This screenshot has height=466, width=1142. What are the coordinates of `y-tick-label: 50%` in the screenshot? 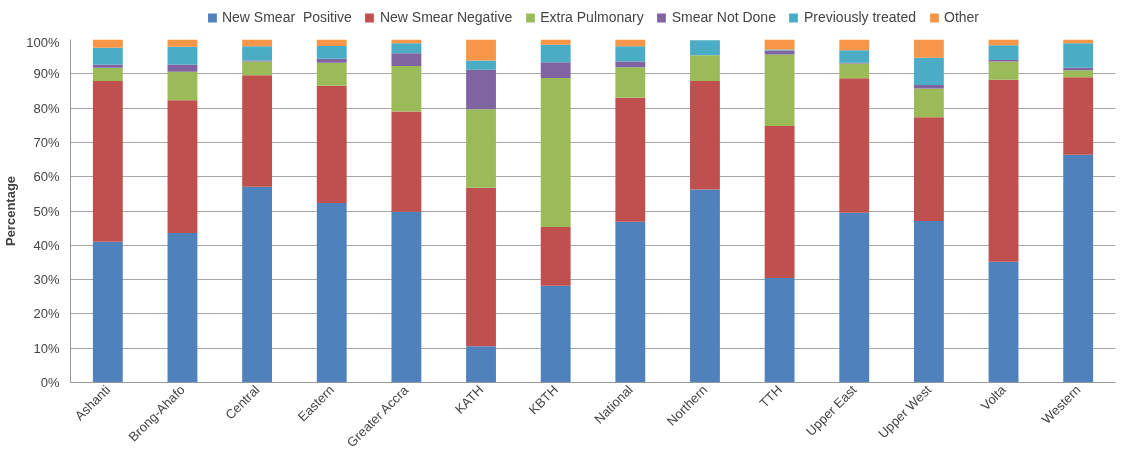 It's located at (46, 211).